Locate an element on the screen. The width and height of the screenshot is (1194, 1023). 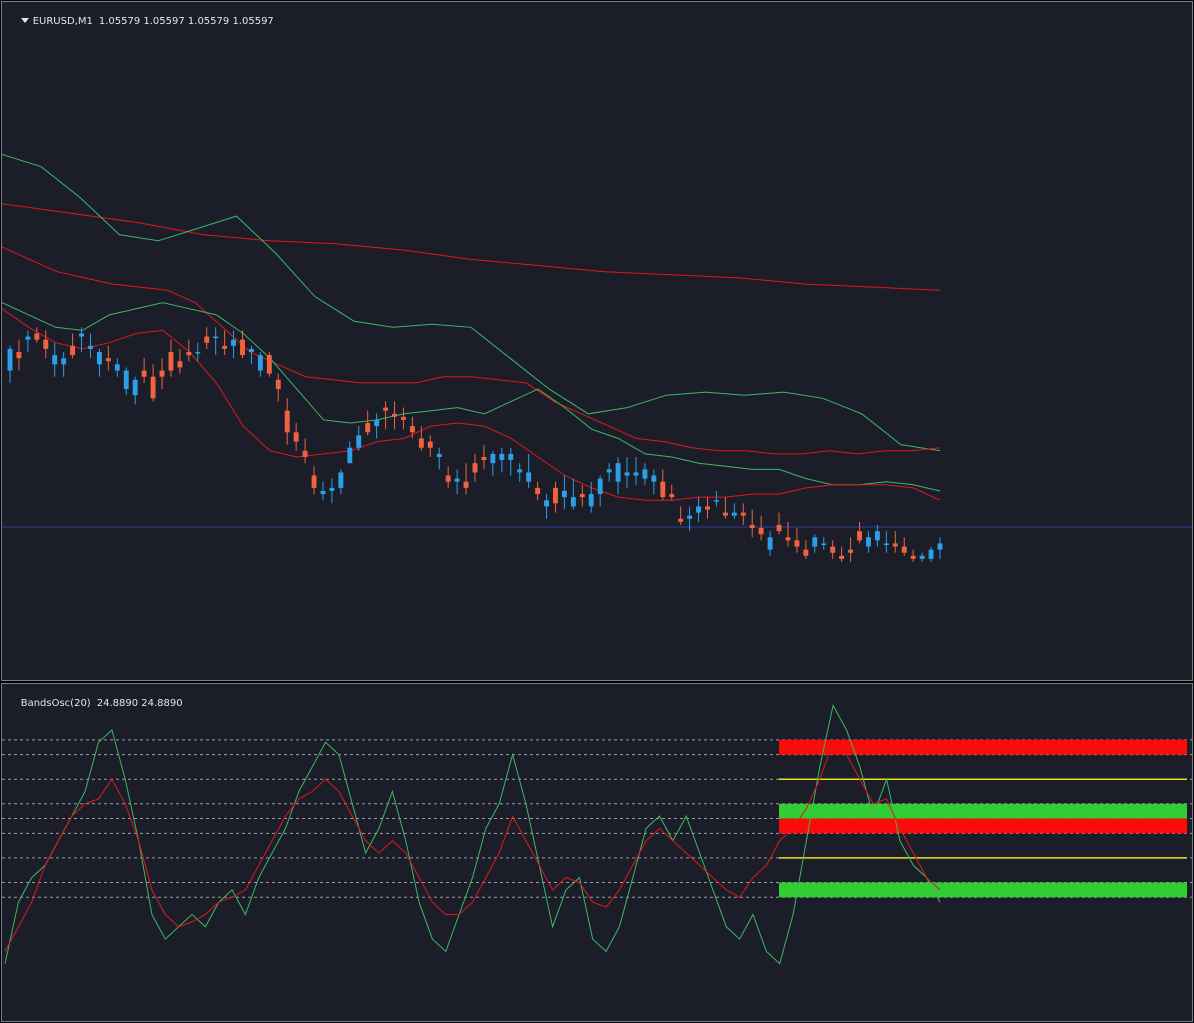
band-lower-red is located at coordinates (471, 404).